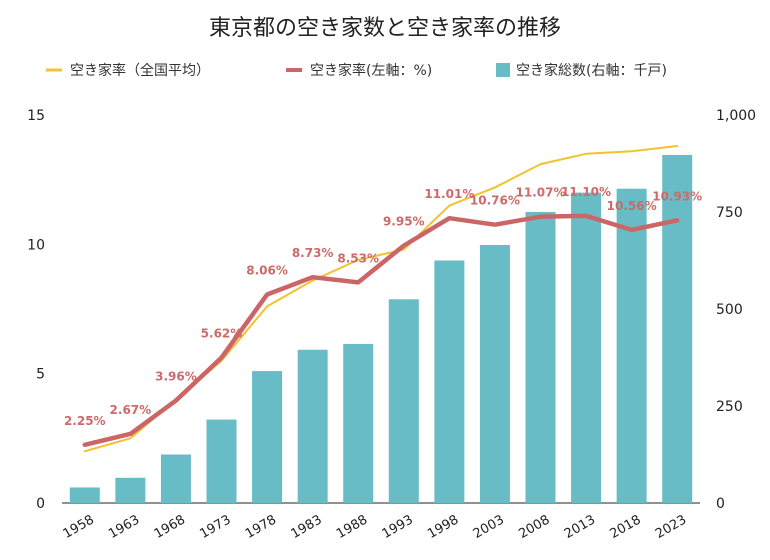 This screenshot has height=560, width=770. What do you see at coordinates (591, 70) in the screenshot?
I see `legend-label-vacant-total: 空き家総数(右軸：千戸)` at bounding box center [591, 70].